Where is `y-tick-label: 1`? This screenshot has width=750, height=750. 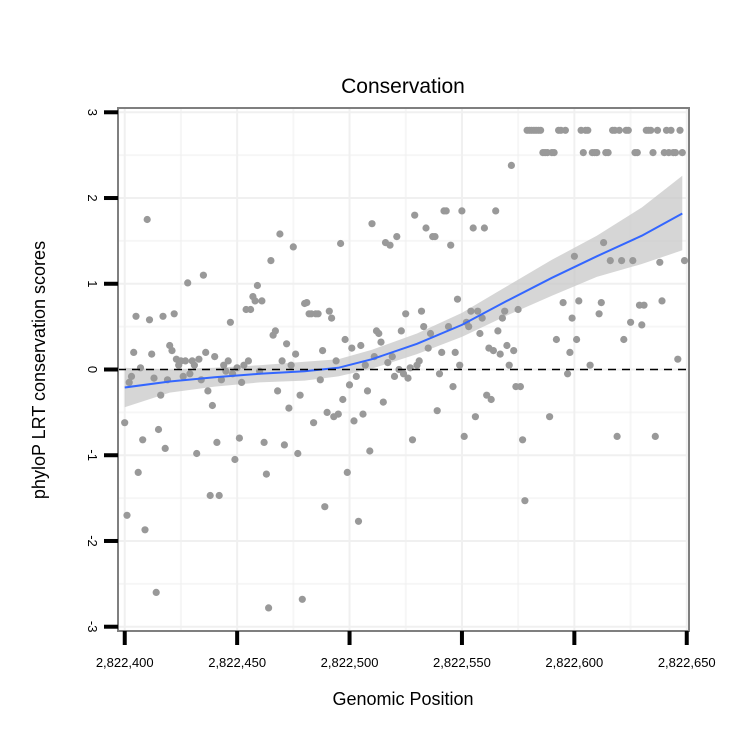 y-tick-label: 1 is located at coordinates (92, 283).